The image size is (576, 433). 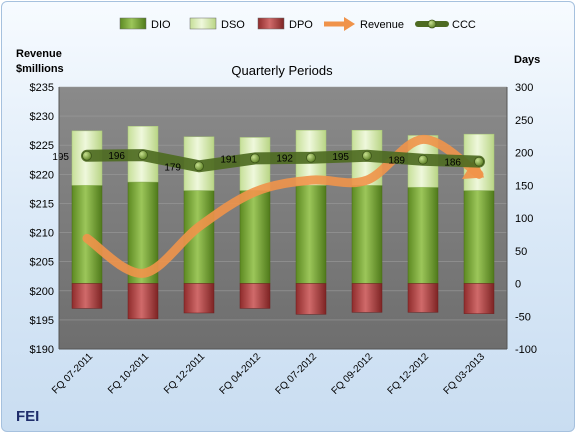 I want to click on legend: DIO DSO DPO Revenue CCC, so click(x=297, y=24).